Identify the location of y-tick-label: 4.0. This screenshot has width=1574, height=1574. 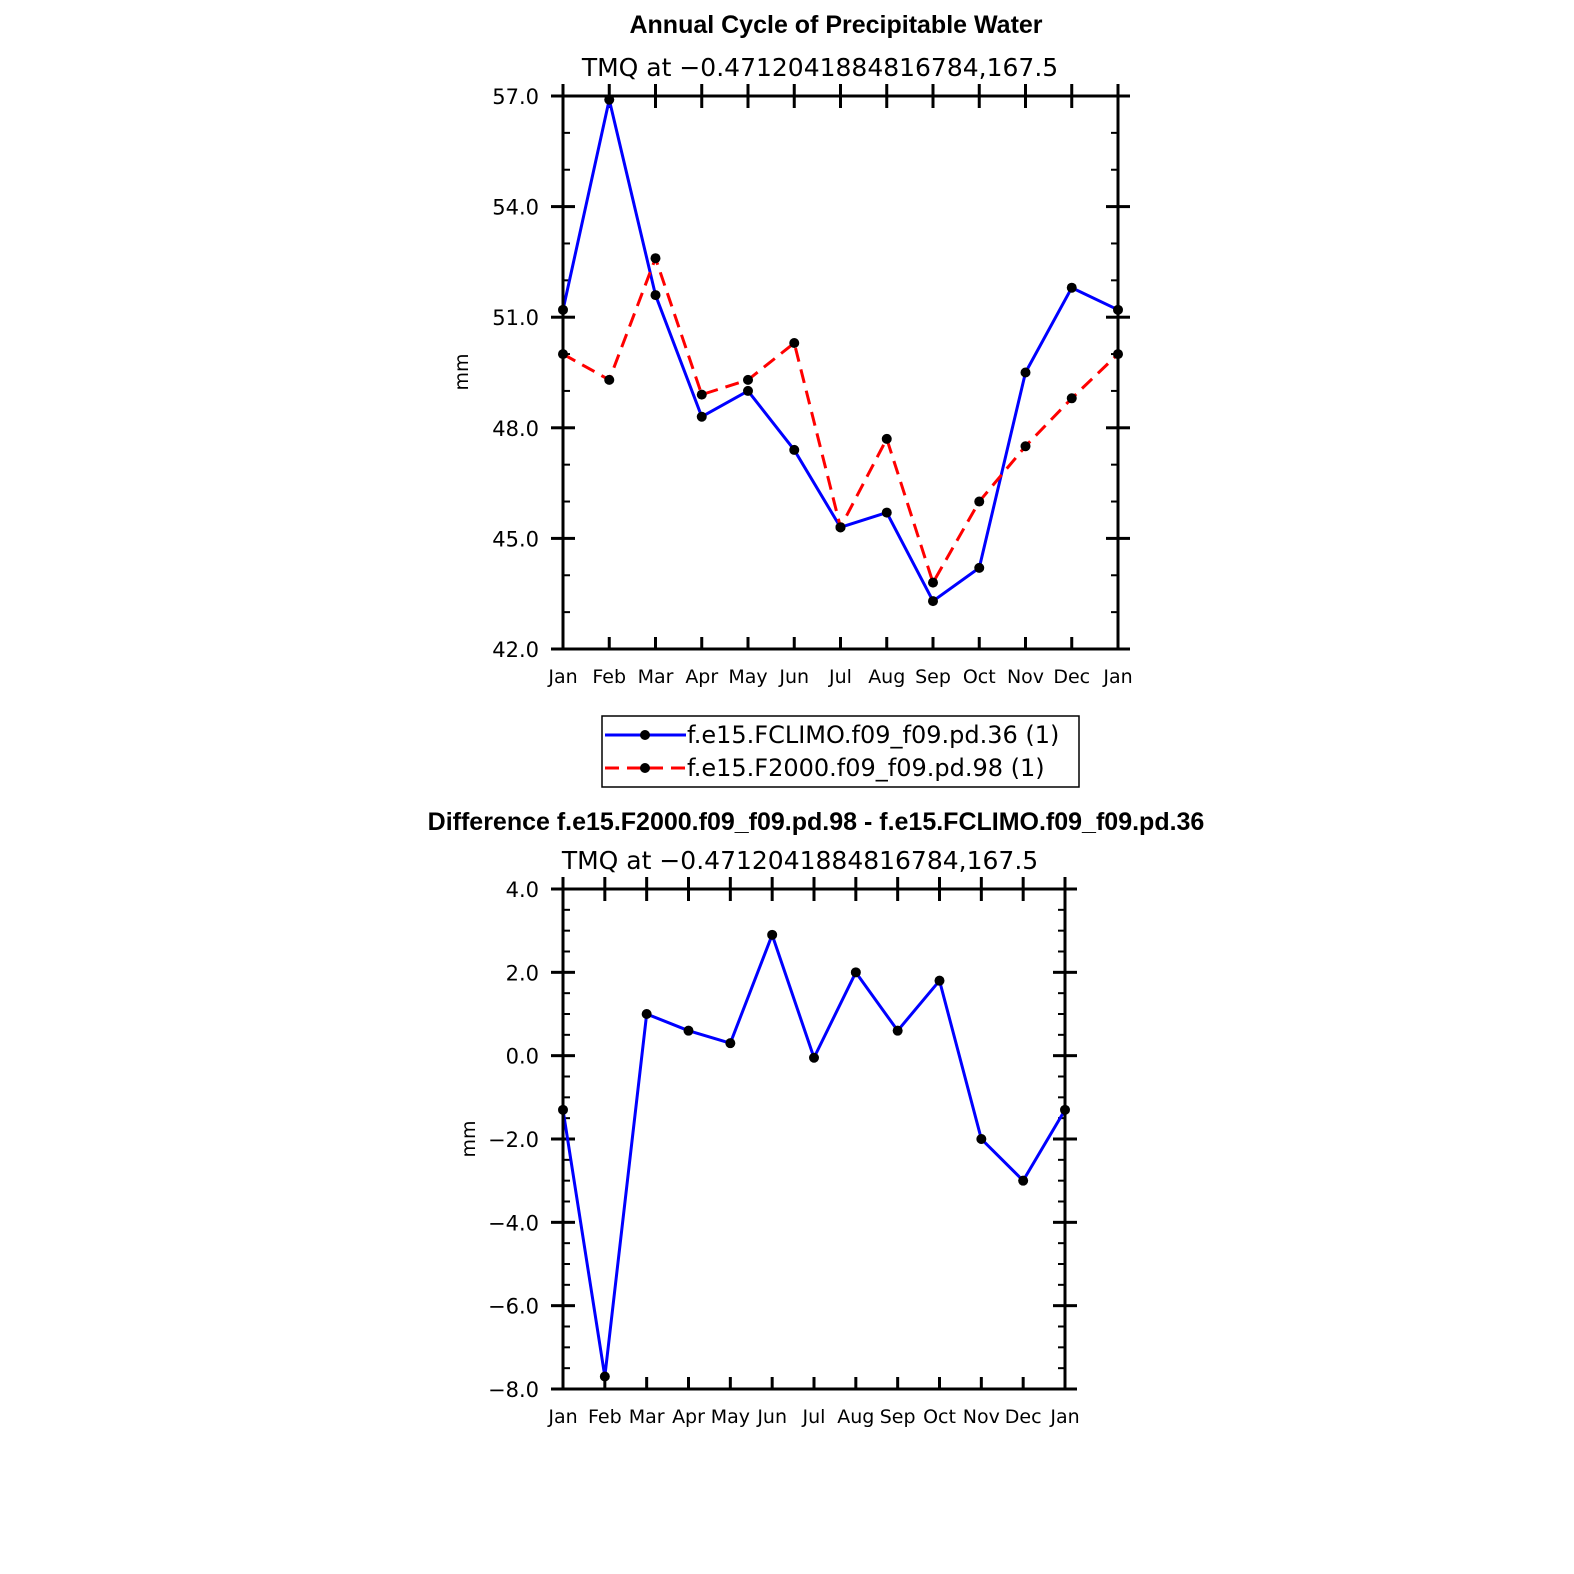
(522, 890).